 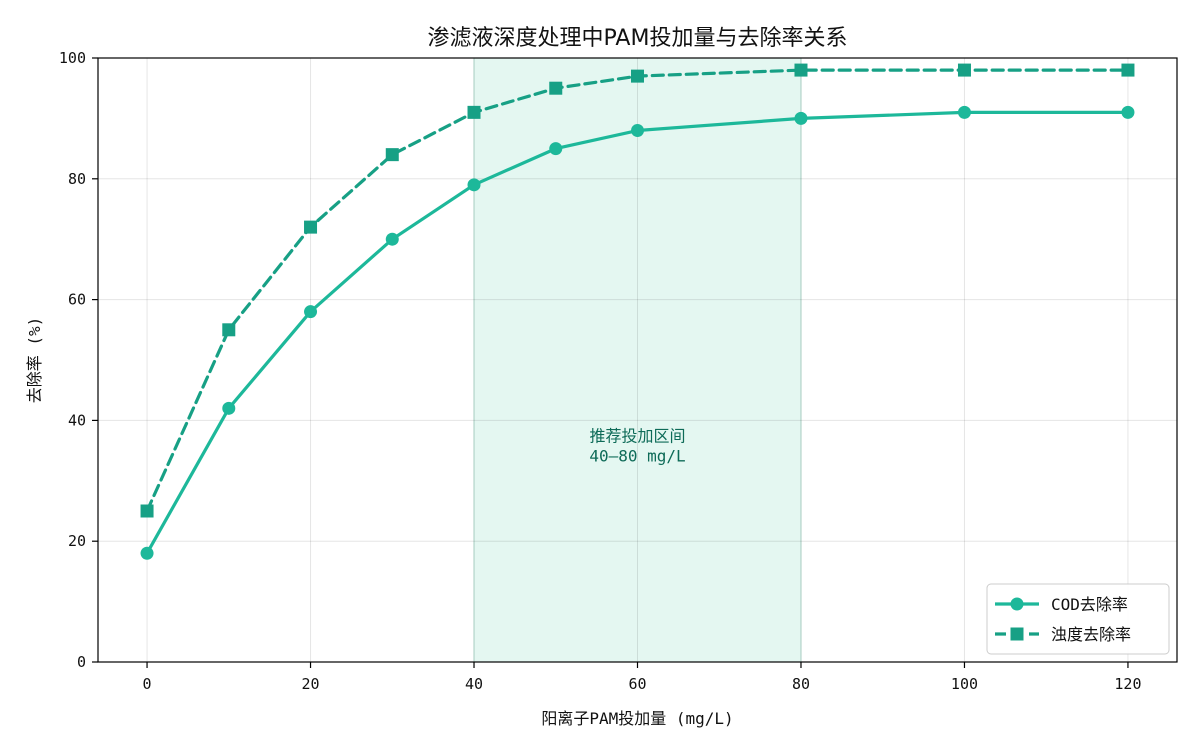 What do you see at coordinates (81, 662) in the screenshot?
I see `y-tick-label: 0` at bounding box center [81, 662].